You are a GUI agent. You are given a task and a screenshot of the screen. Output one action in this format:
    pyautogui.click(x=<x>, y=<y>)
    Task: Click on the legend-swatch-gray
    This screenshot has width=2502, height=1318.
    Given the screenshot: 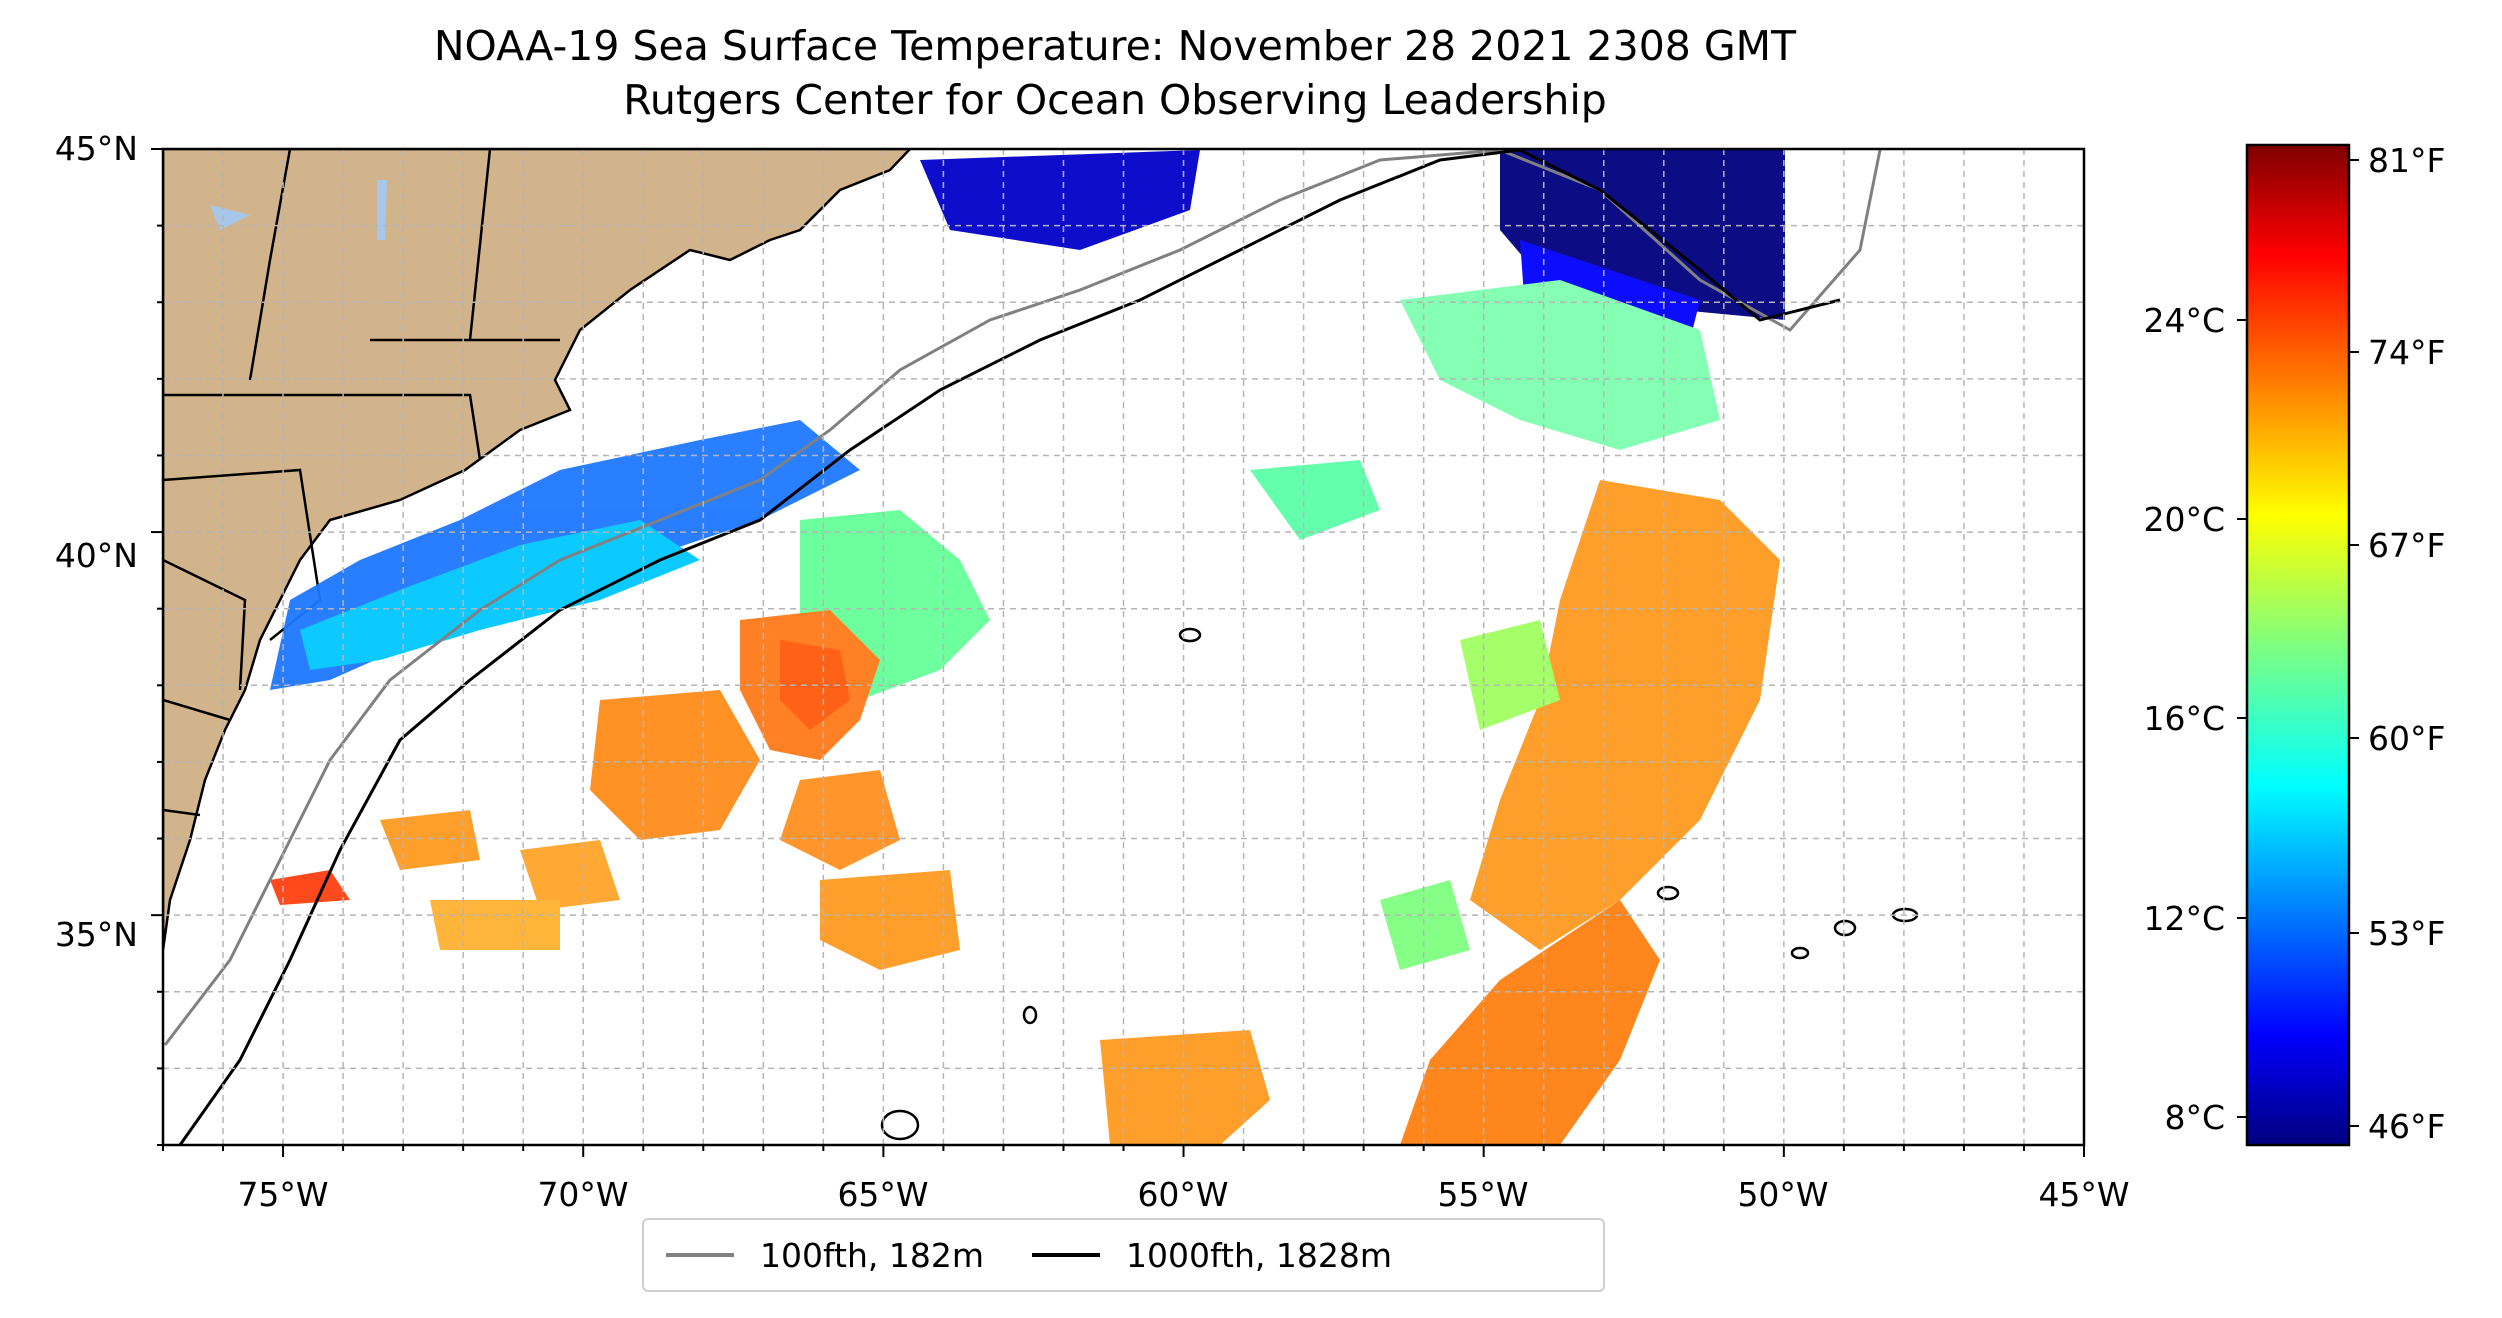 What is the action you would take?
    pyautogui.click(x=700, y=1255)
    